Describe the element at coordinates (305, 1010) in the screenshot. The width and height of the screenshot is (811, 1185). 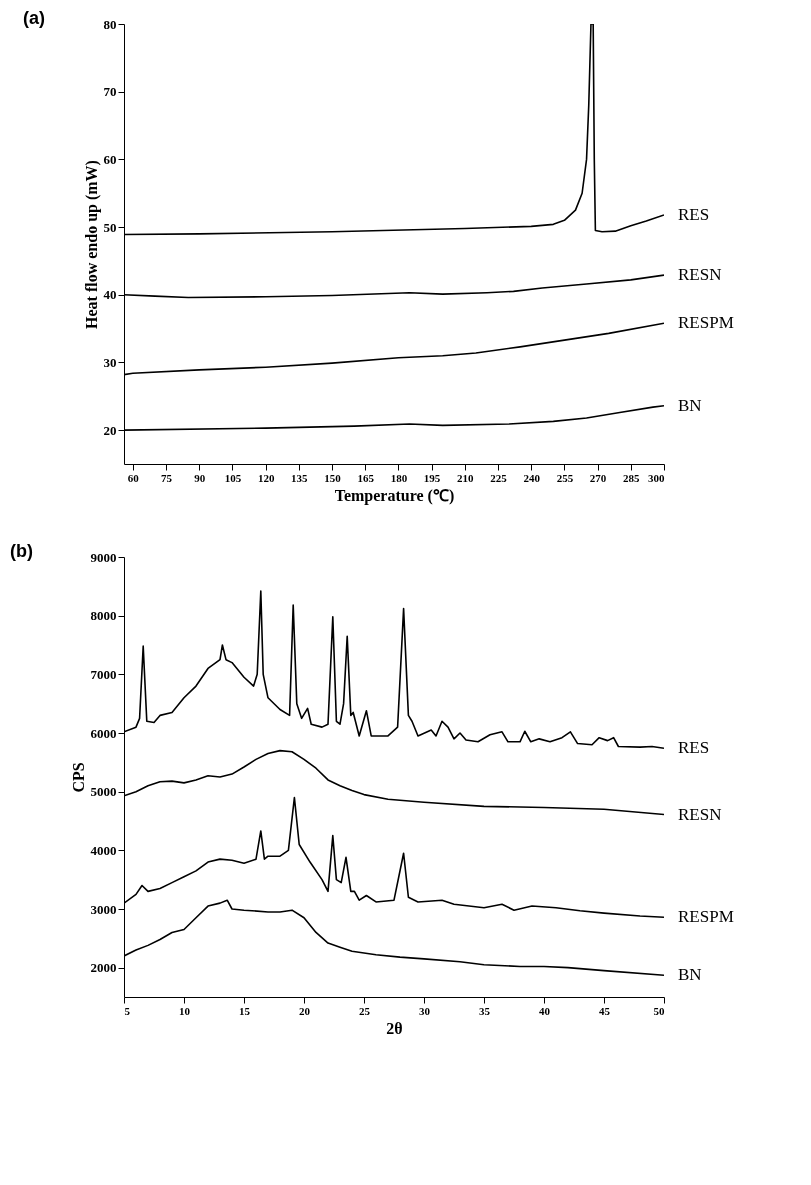
I see `x-tick-label: 20` at that location.